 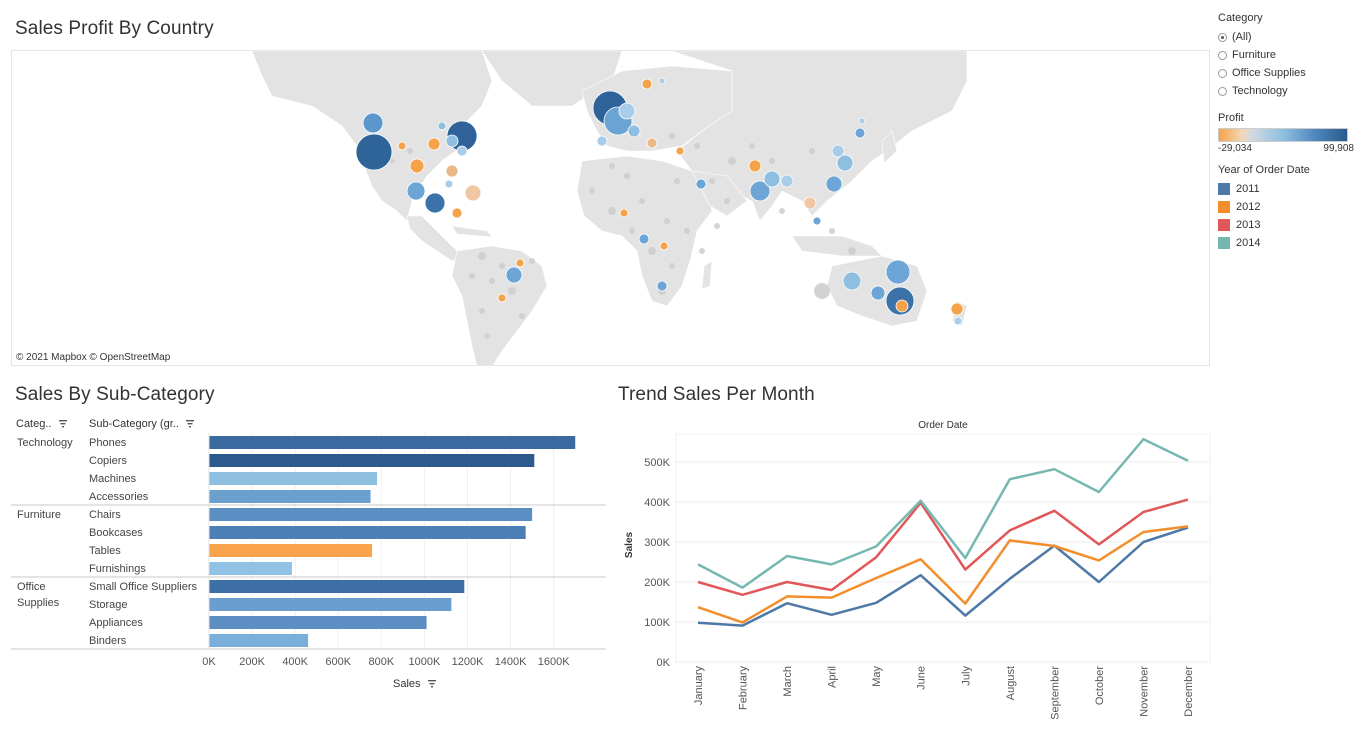 What do you see at coordinates (117, 569) in the screenshot?
I see `subcategory-label: Furnishings` at bounding box center [117, 569].